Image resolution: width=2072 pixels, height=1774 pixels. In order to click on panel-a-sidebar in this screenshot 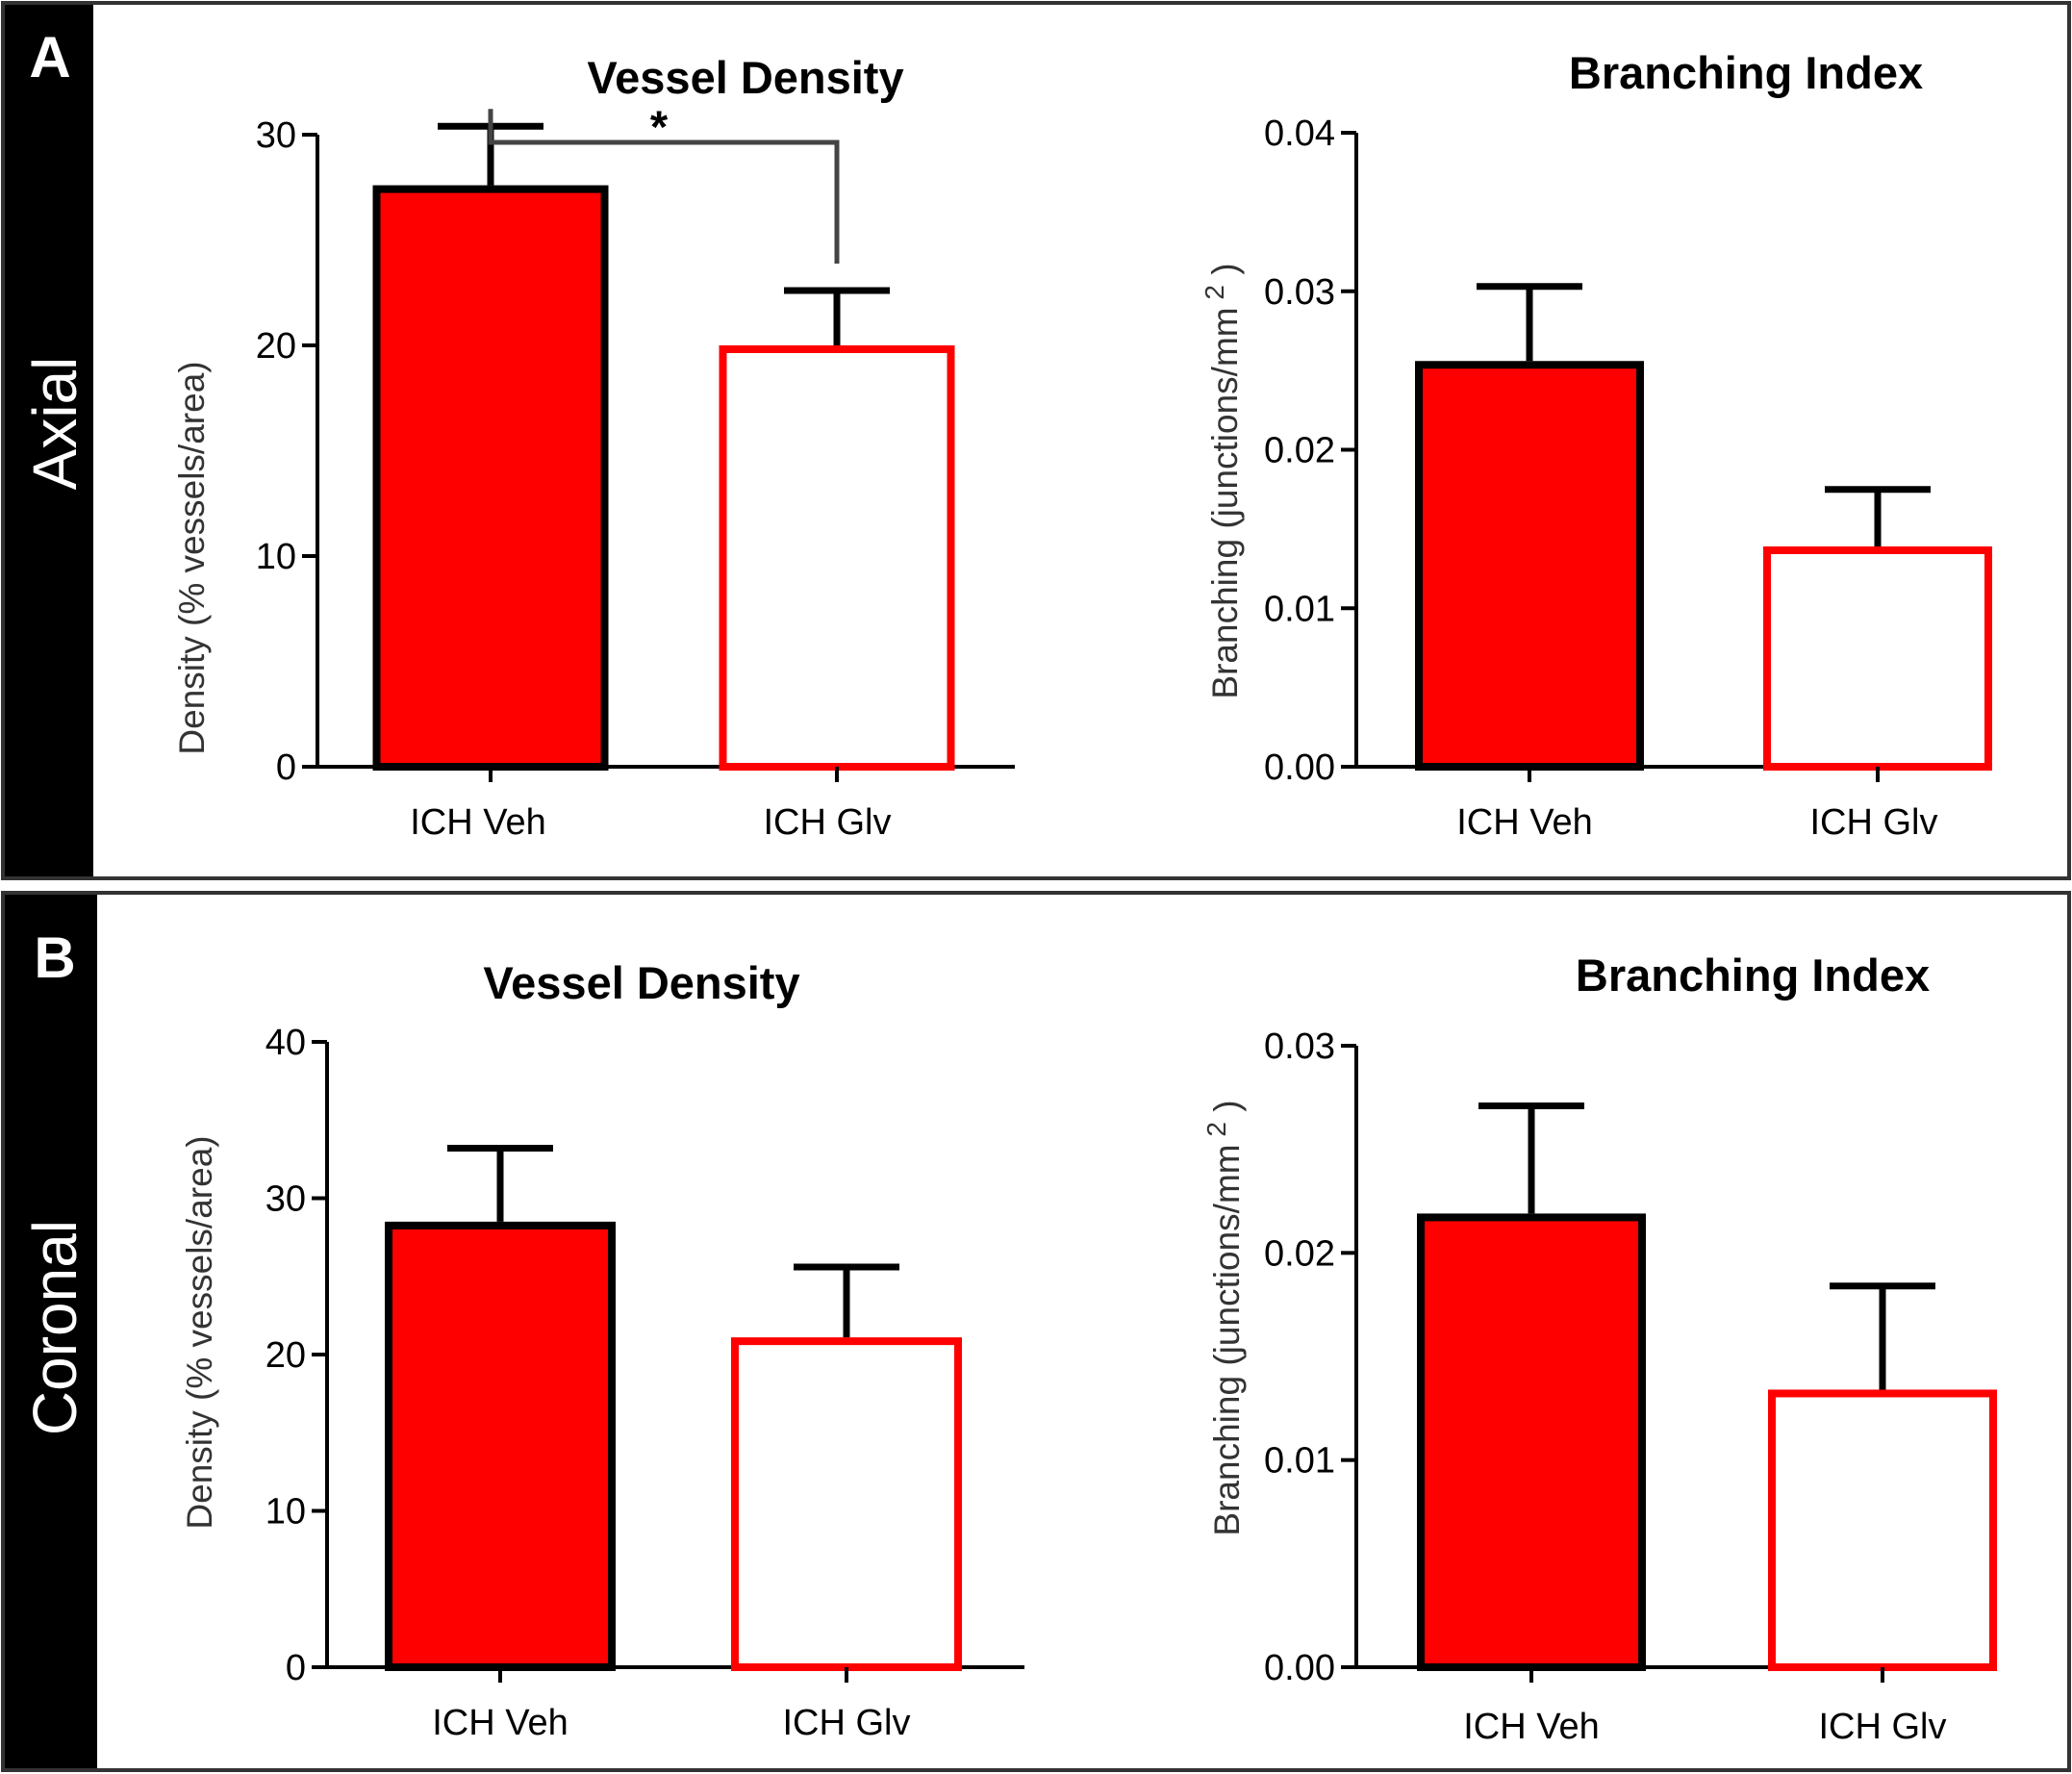, I will do `click(49, 440)`.